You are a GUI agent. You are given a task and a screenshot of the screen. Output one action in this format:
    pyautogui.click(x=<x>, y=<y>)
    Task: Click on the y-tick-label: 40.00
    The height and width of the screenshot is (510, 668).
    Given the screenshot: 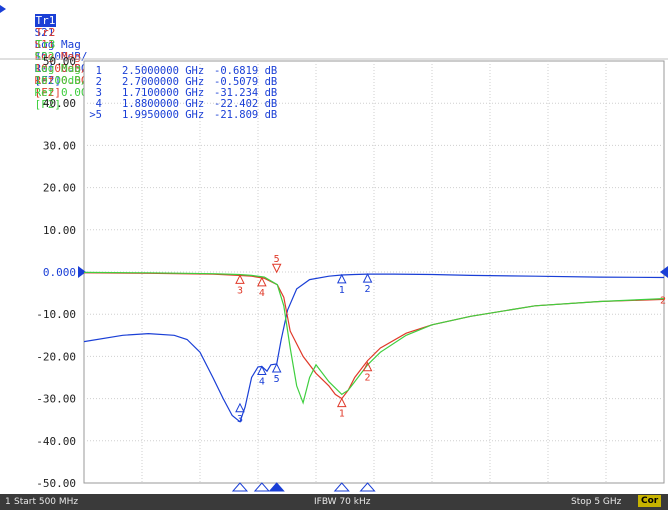 What is the action you would take?
    pyautogui.click(x=59, y=103)
    